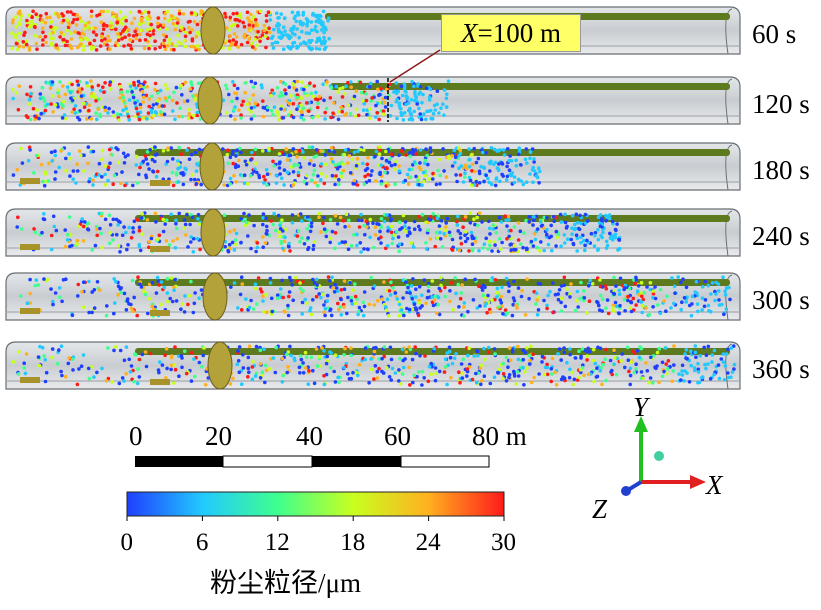 This screenshot has width=821, height=610. I want to click on time-label: 240 s, so click(781, 236).